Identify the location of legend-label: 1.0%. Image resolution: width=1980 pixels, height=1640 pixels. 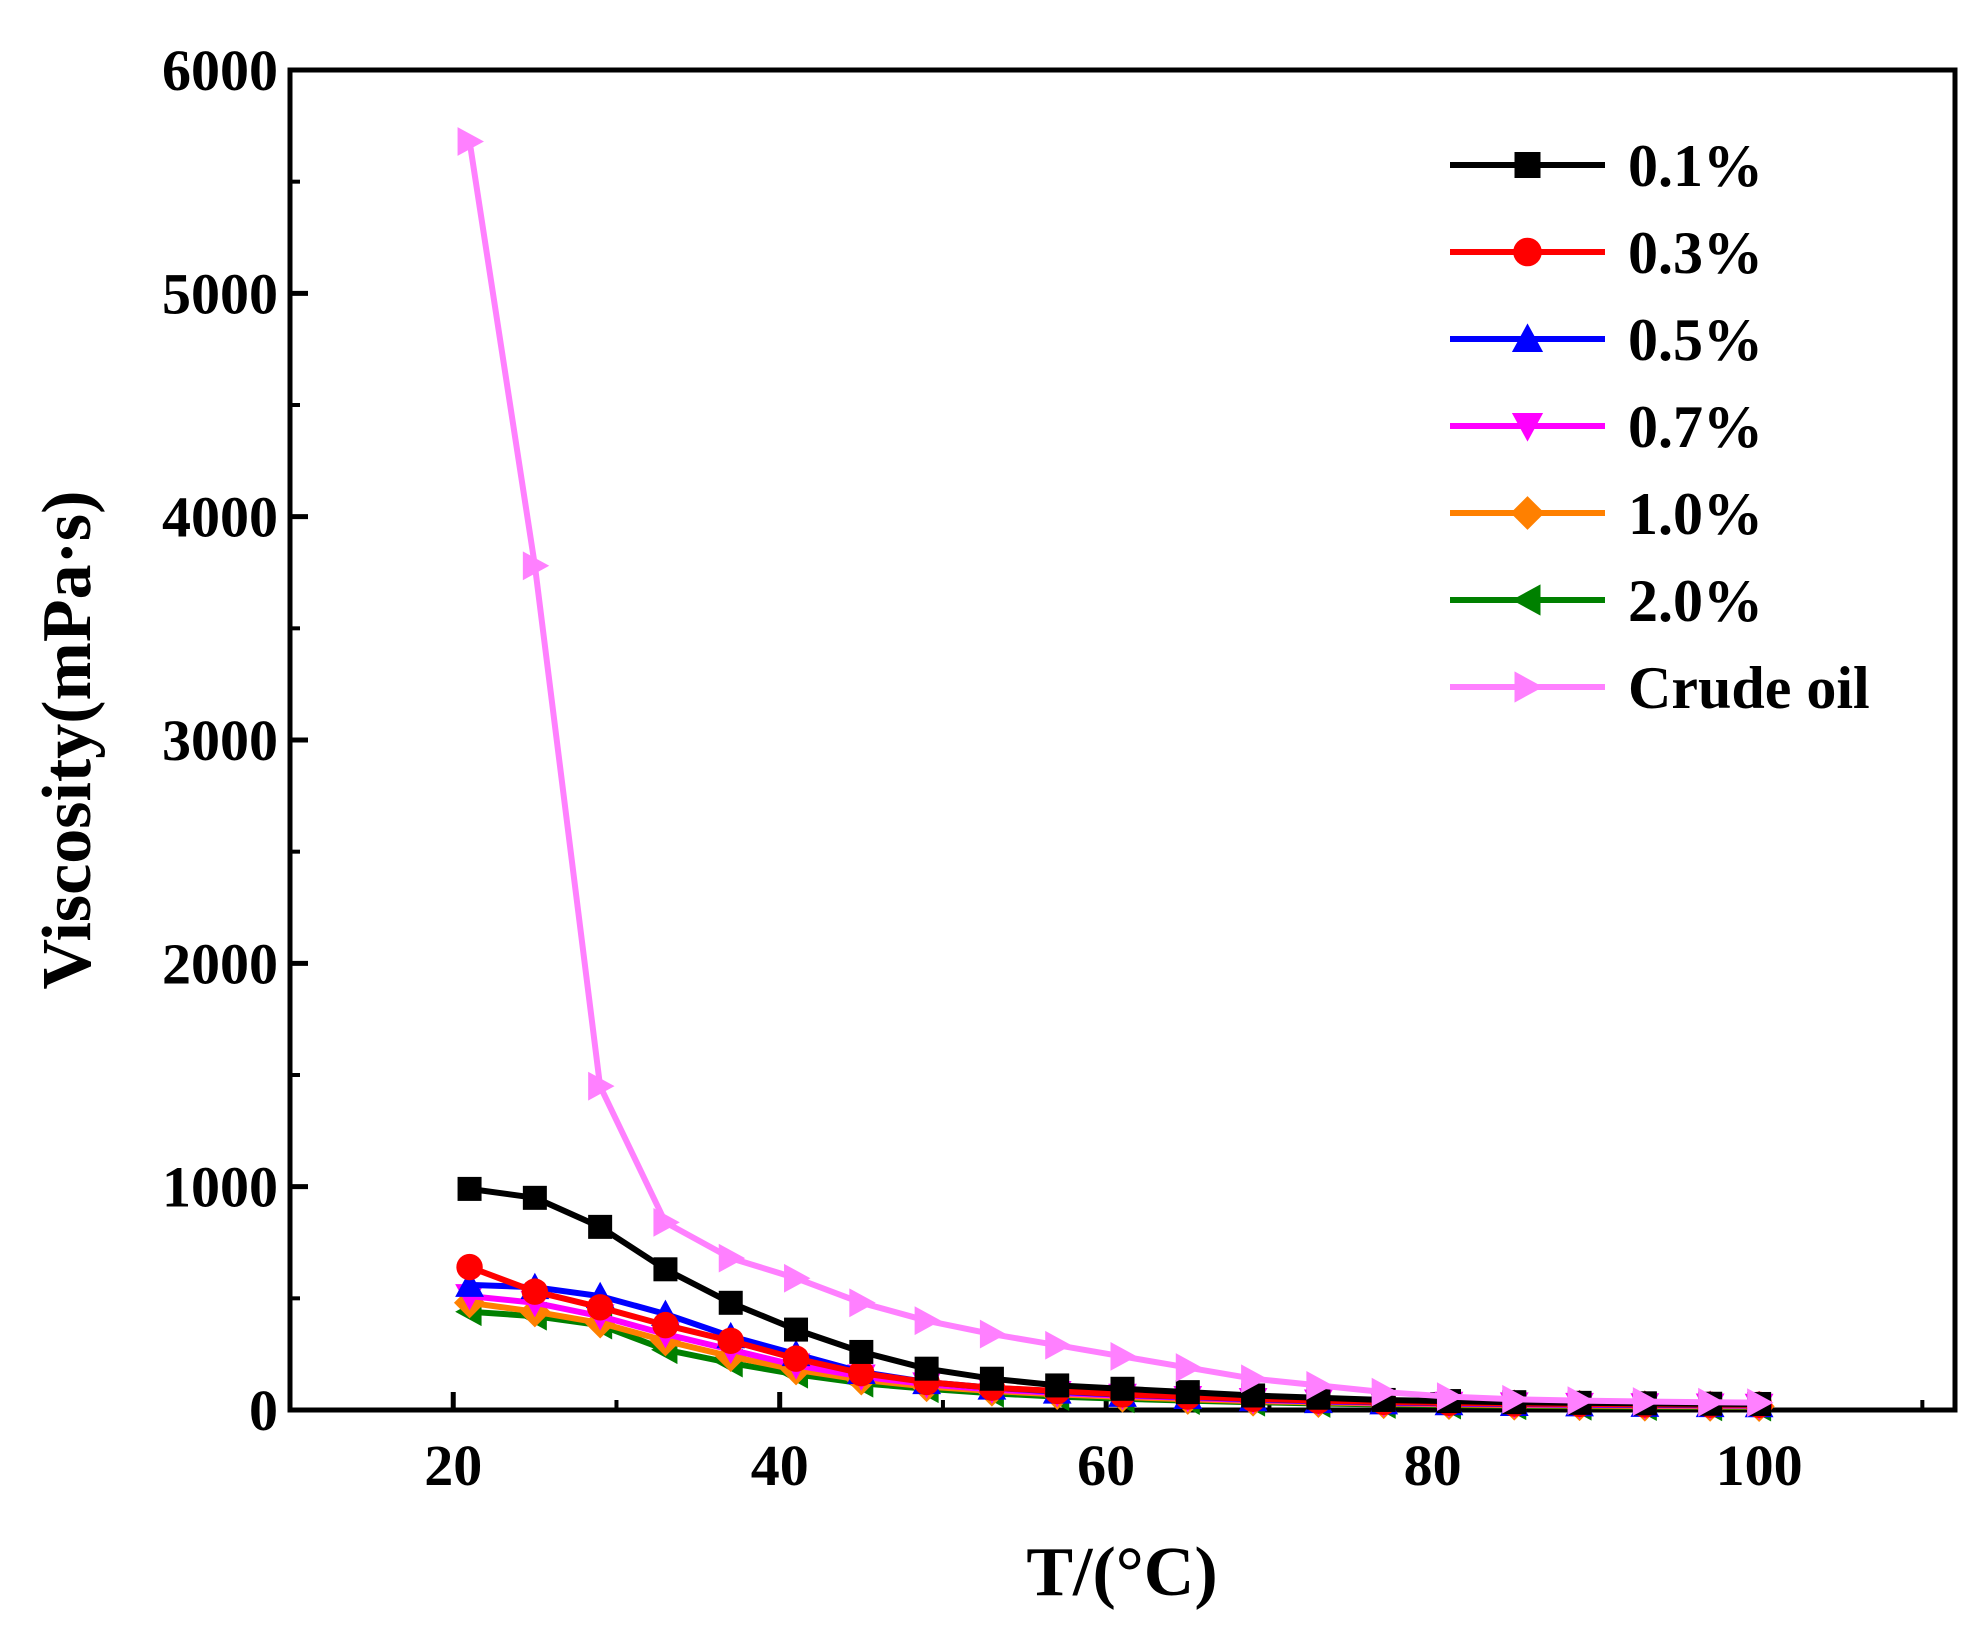
(1695, 514).